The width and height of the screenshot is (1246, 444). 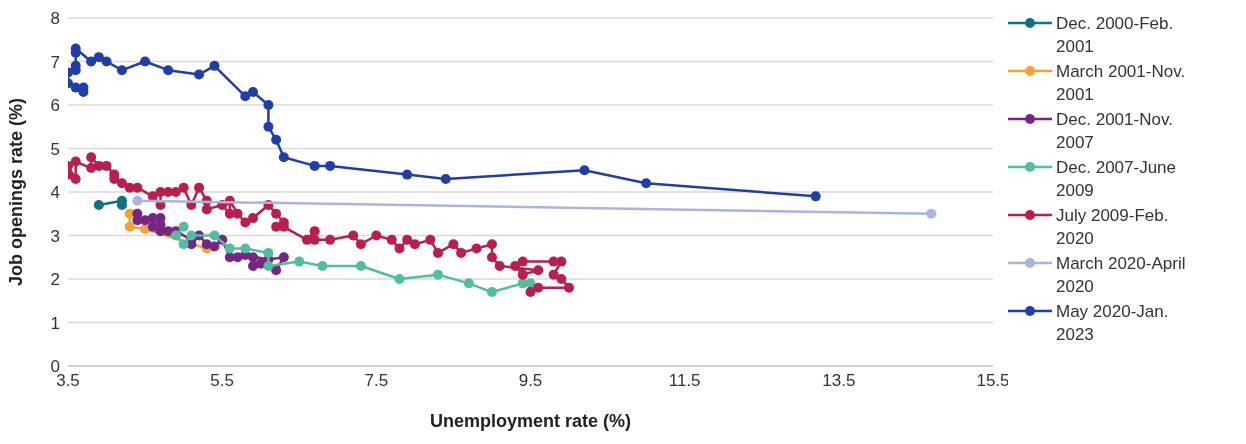 What do you see at coordinates (55, 323) in the screenshot?
I see `y-tick-label: 1` at bounding box center [55, 323].